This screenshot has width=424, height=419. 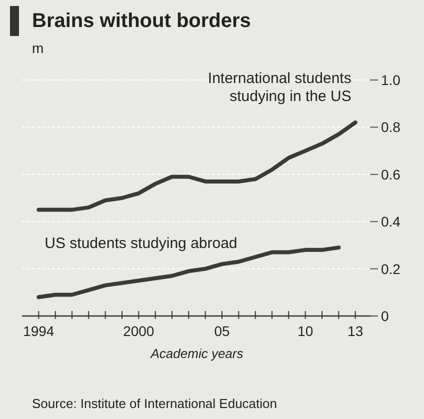 I want to click on x-tick-label: 05, so click(x=222, y=331).